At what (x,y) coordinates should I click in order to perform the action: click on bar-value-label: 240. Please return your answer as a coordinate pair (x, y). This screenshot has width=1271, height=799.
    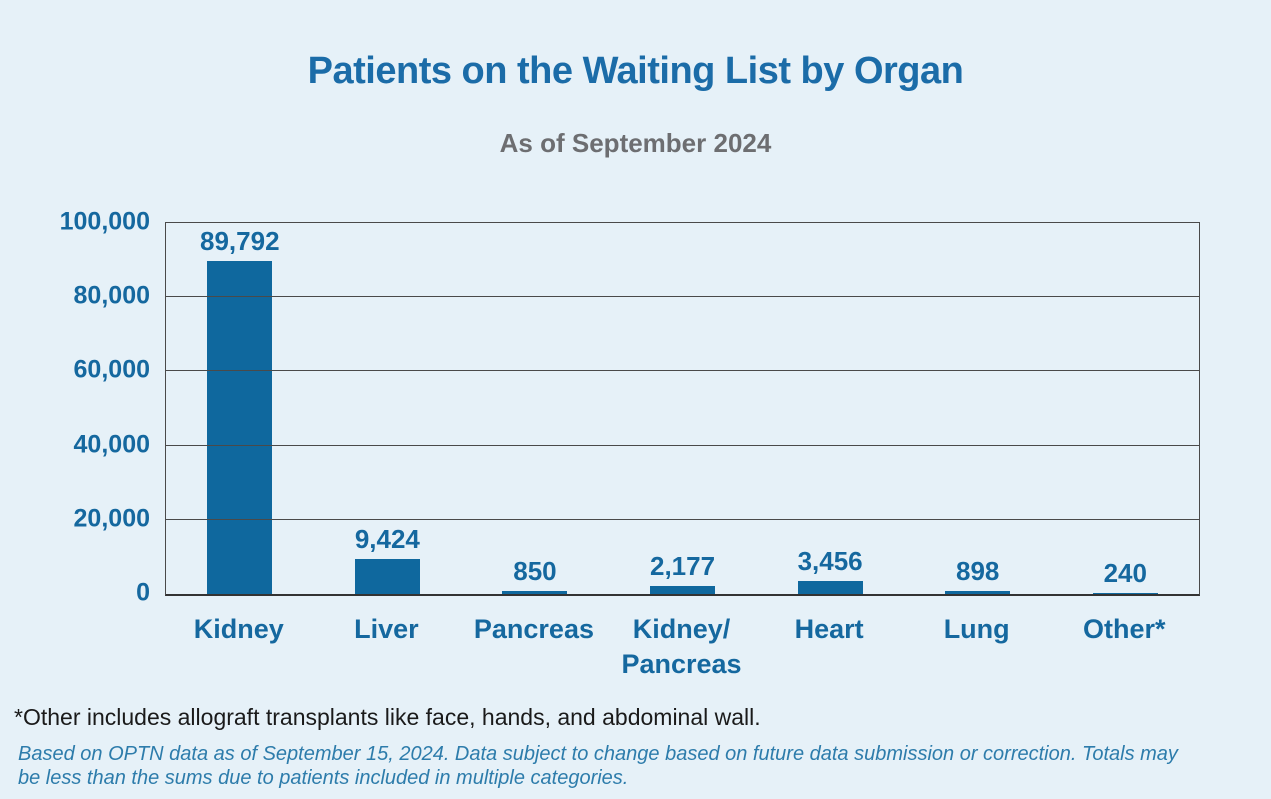
    Looking at the image, I should click on (1125, 573).